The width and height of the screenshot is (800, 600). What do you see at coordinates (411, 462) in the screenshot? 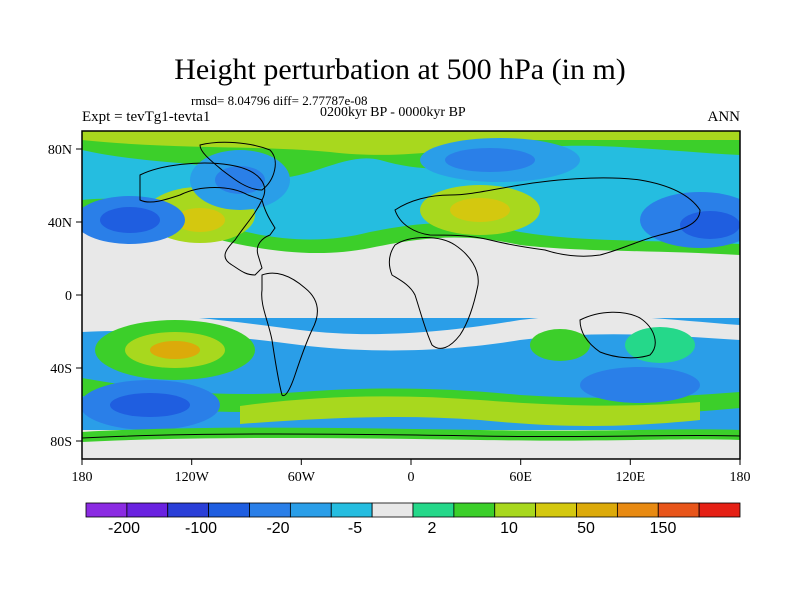
I see `lon-axis` at bounding box center [411, 462].